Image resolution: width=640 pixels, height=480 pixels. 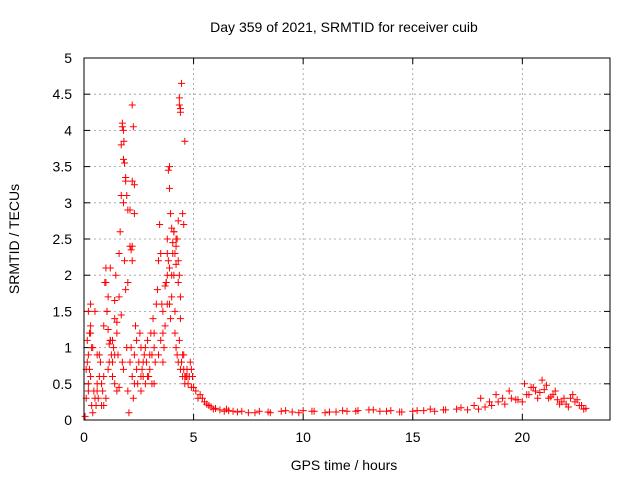 What do you see at coordinates (63, 384) in the screenshot?
I see `y-tick-label: 0.5` at bounding box center [63, 384].